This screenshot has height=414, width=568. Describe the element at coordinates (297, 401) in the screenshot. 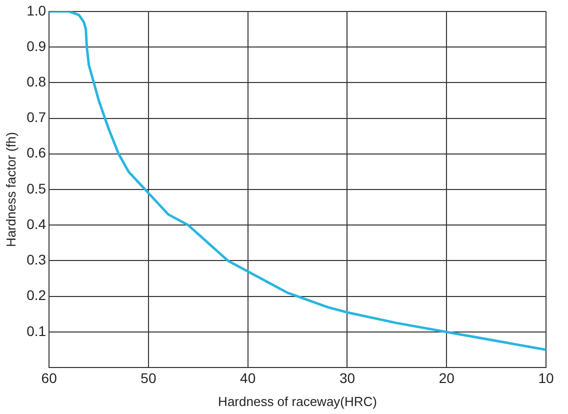

I see `x-axis-title: Hardness of raceway(HRC)` at that location.